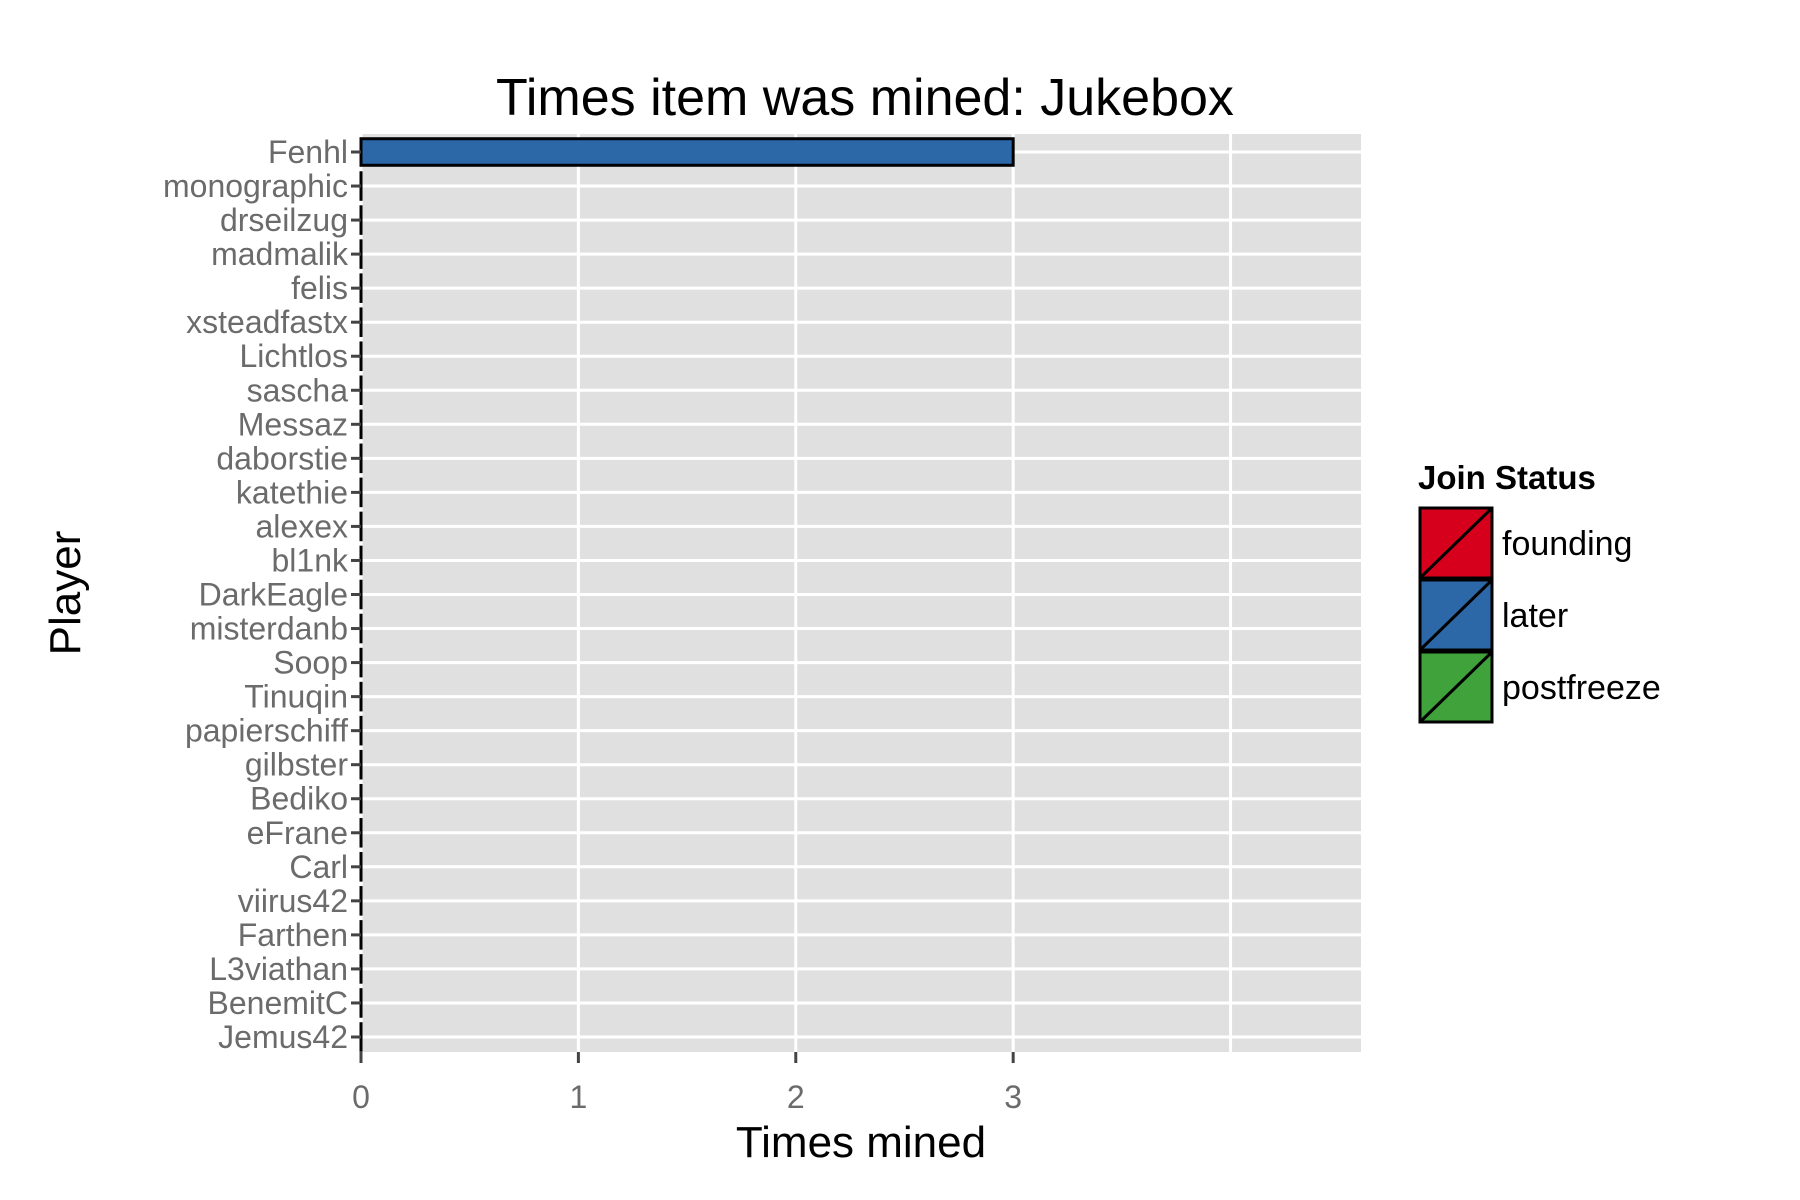 The width and height of the screenshot is (1800, 1200). I want to click on legend-key-slash-postfreeze, so click(1456, 687).